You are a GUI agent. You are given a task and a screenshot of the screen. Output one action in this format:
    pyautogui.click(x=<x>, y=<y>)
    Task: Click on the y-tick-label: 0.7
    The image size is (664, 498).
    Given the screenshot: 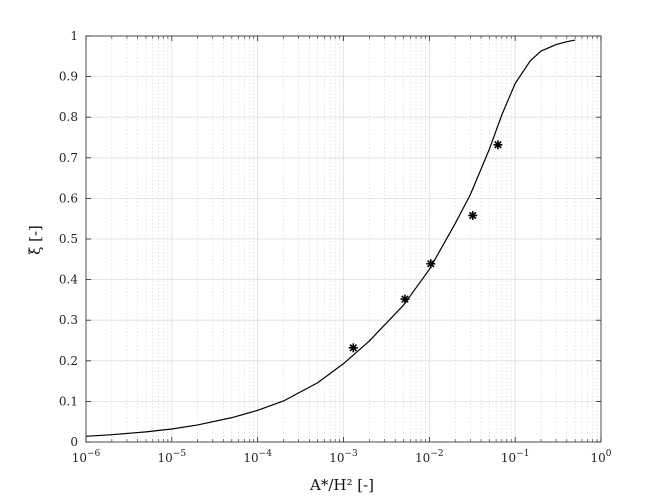 What is the action you would take?
    pyautogui.click(x=68, y=158)
    